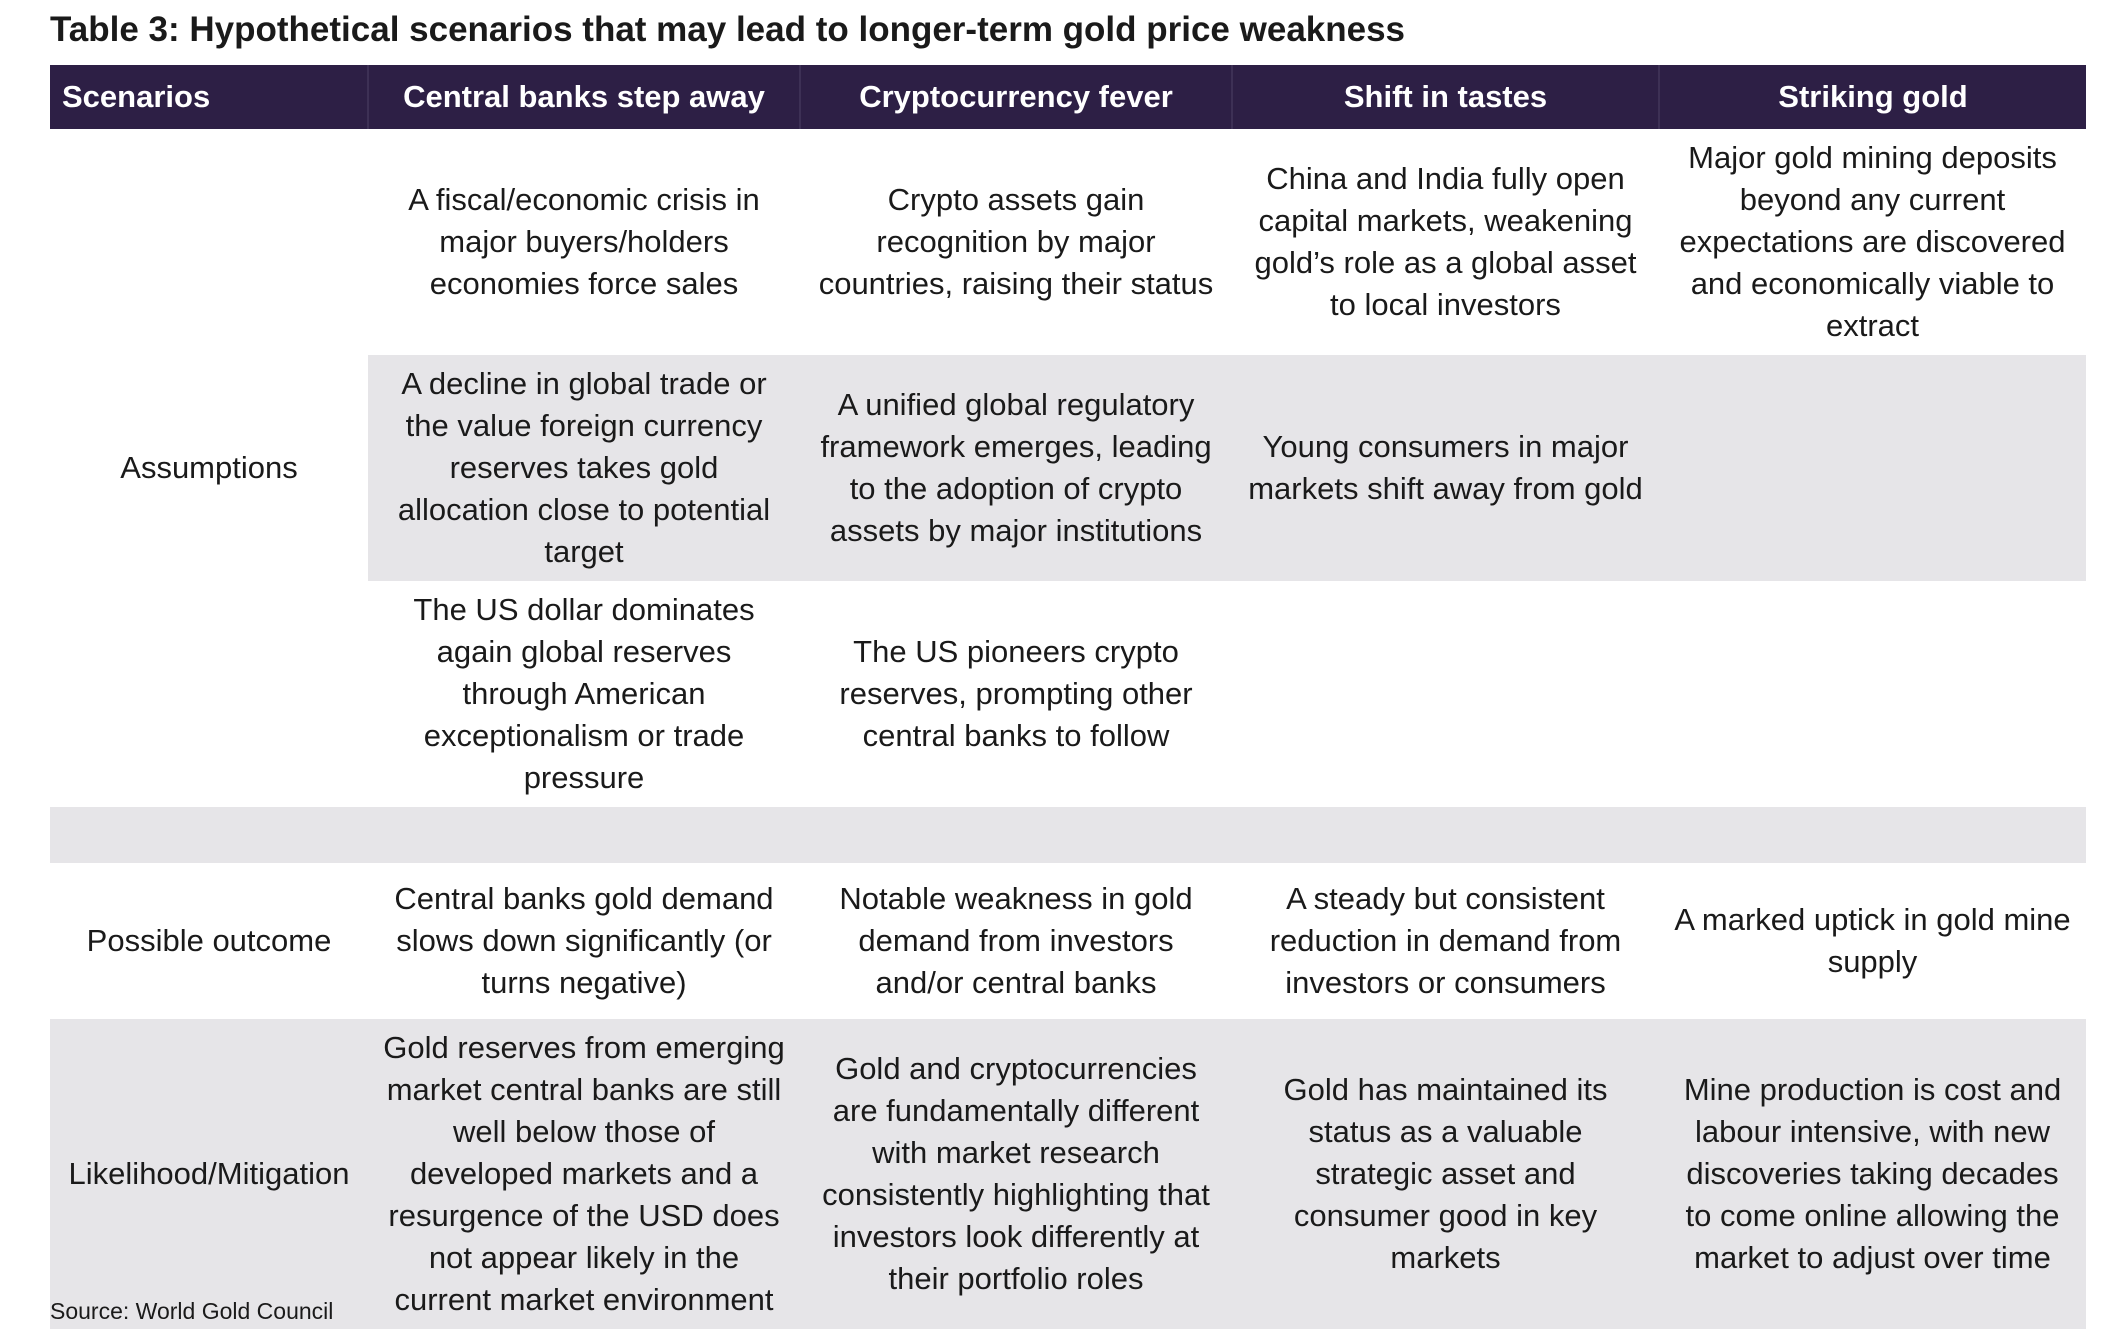  Describe the element at coordinates (209, 467) in the screenshot. I see `row-label-assumptions: Assumptions` at that location.